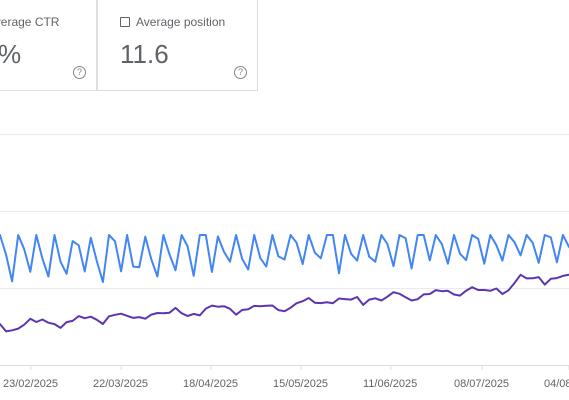  What do you see at coordinates (284, 258) in the screenshot?
I see `series-a-line` at bounding box center [284, 258].